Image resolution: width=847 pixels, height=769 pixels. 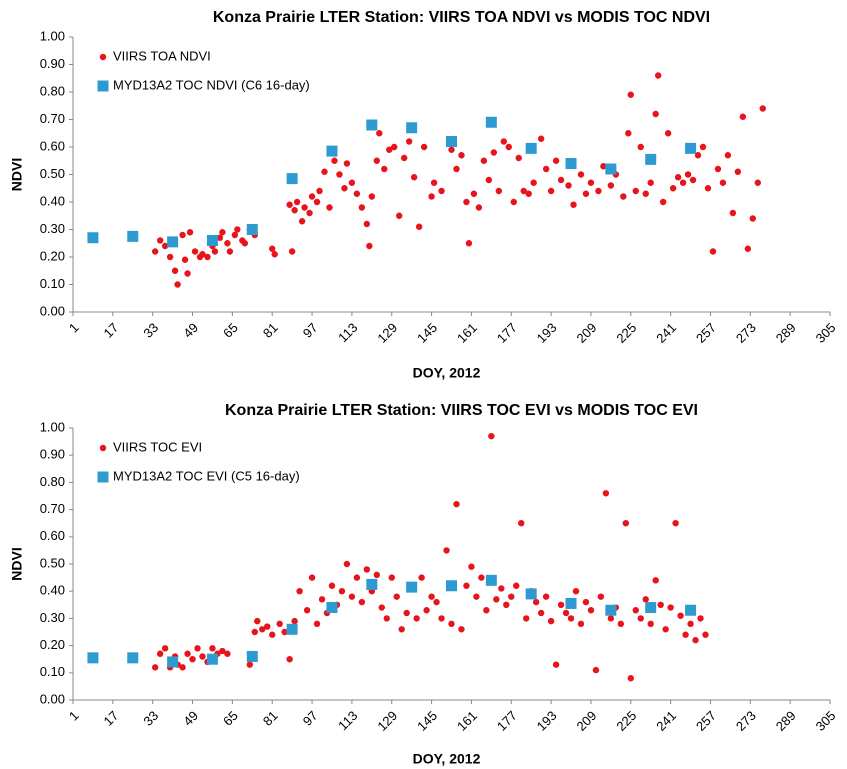 I want to click on x-tick-label: 177, so click(x=507, y=721).